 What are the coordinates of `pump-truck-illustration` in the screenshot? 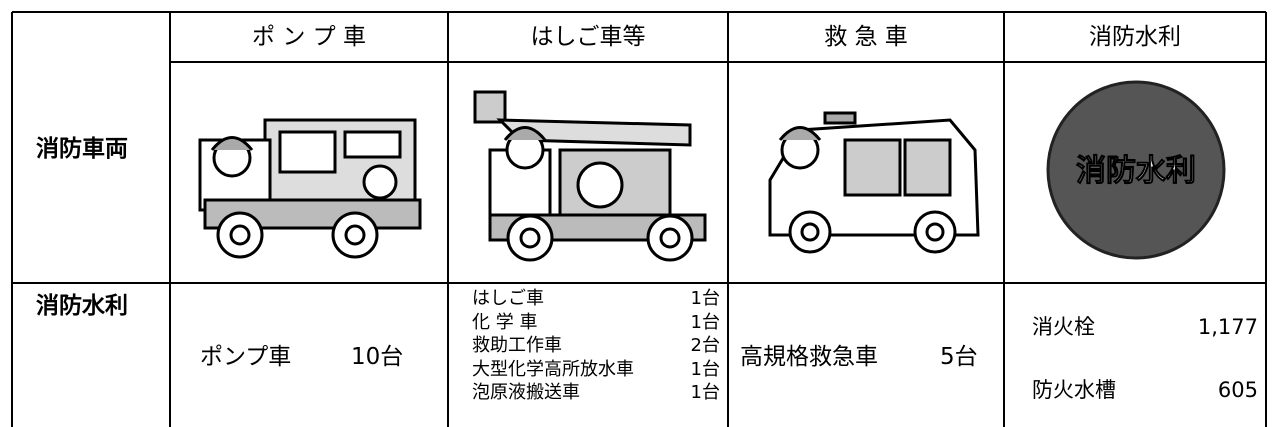 It's located at (310, 188).